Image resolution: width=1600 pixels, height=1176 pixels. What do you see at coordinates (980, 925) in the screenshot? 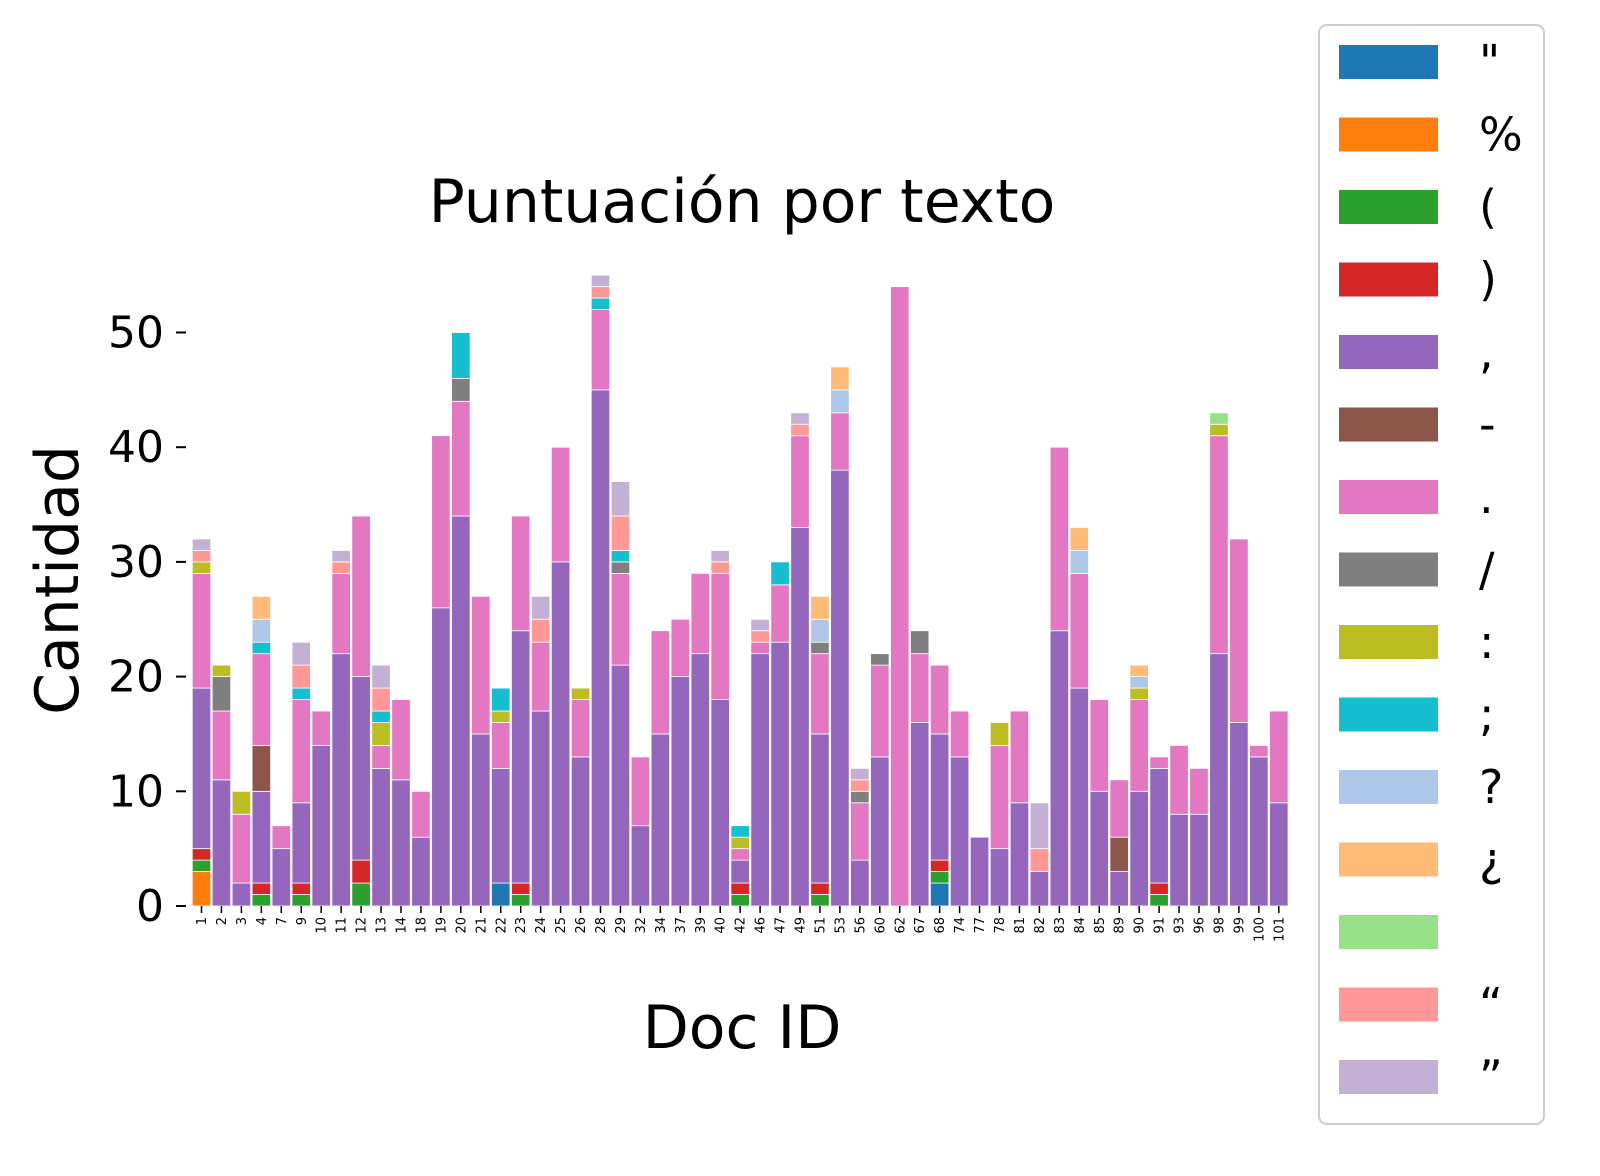
I see `x-tick-label: 77` at bounding box center [980, 925].